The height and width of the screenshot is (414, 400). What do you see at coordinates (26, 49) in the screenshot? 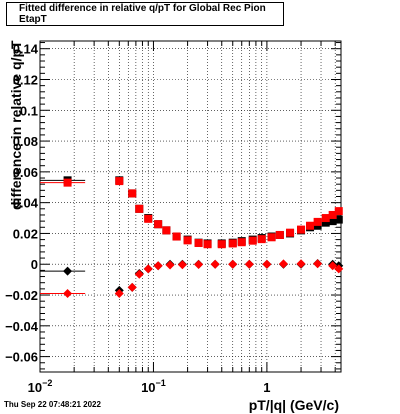
I see `y-tick-label: 0.14` at bounding box center [26, 49].